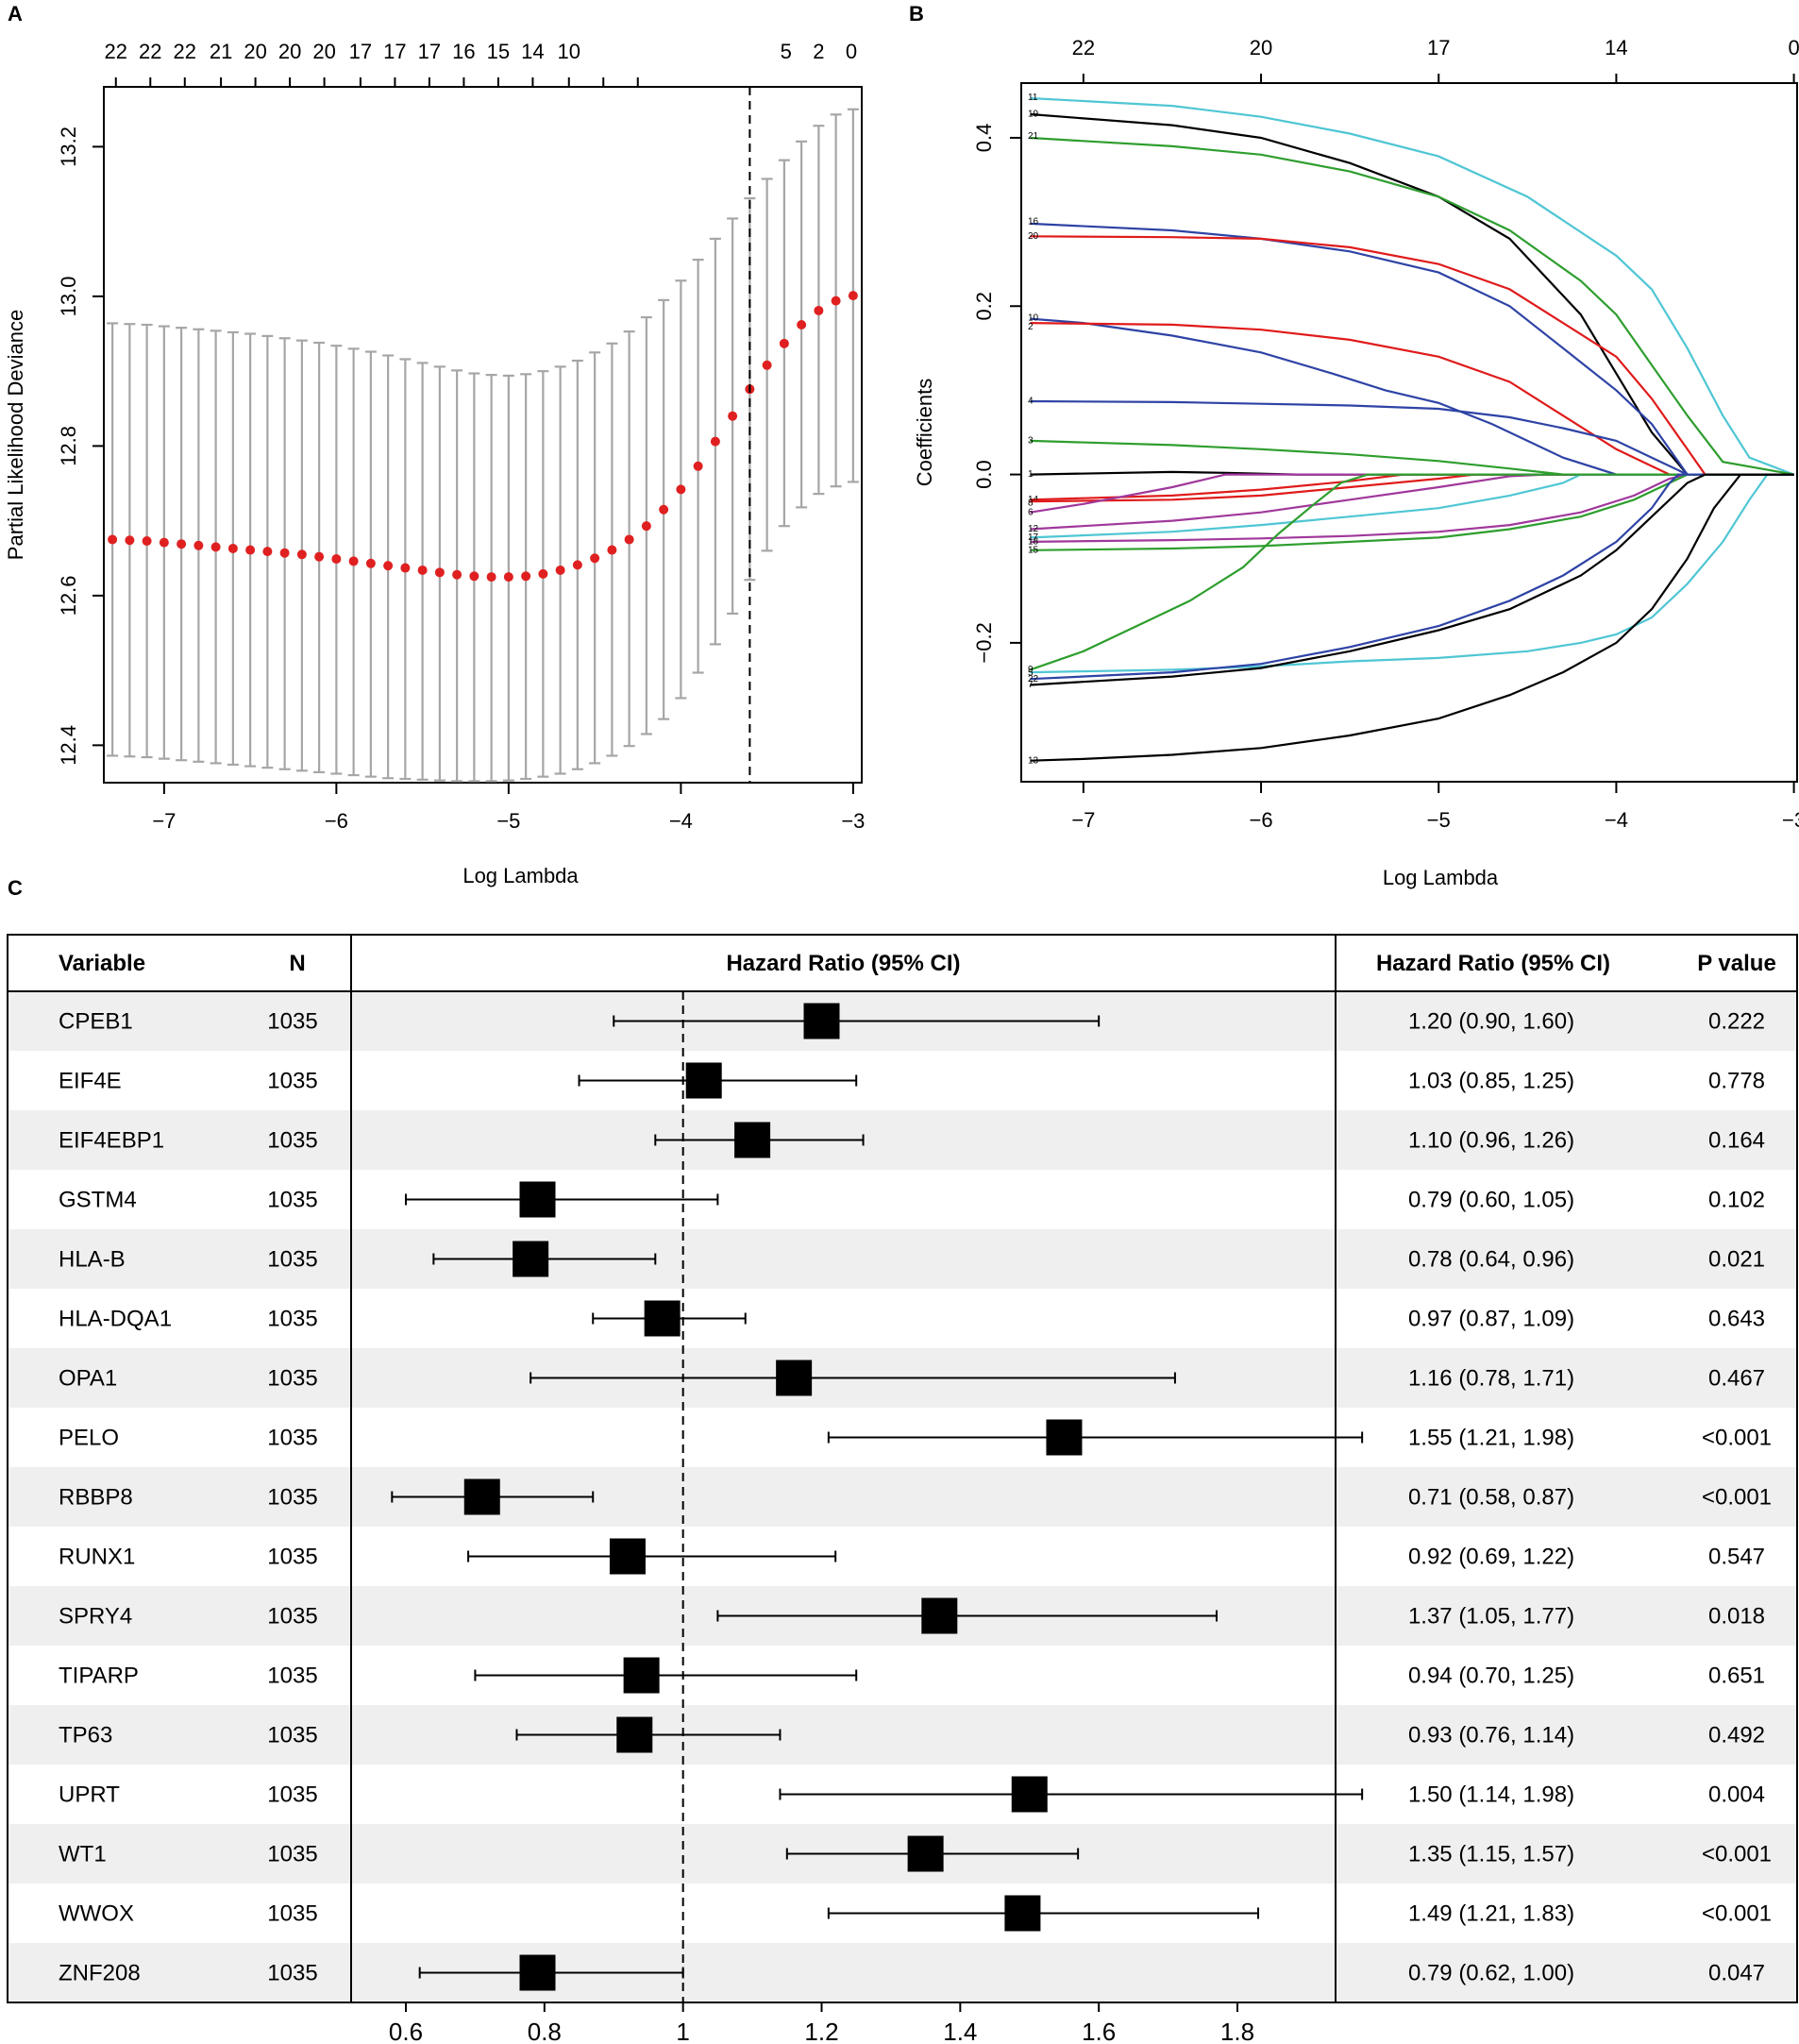  I want to click on panel-c-variable: RUNX1, so click(97, 1557).